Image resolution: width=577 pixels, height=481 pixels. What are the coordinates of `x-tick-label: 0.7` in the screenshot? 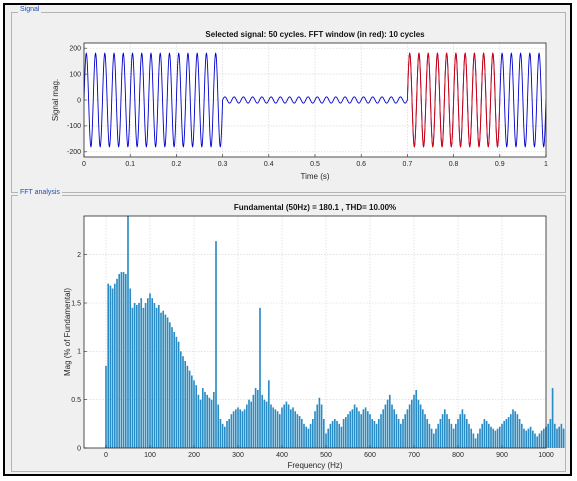 It's located at (408, 164).